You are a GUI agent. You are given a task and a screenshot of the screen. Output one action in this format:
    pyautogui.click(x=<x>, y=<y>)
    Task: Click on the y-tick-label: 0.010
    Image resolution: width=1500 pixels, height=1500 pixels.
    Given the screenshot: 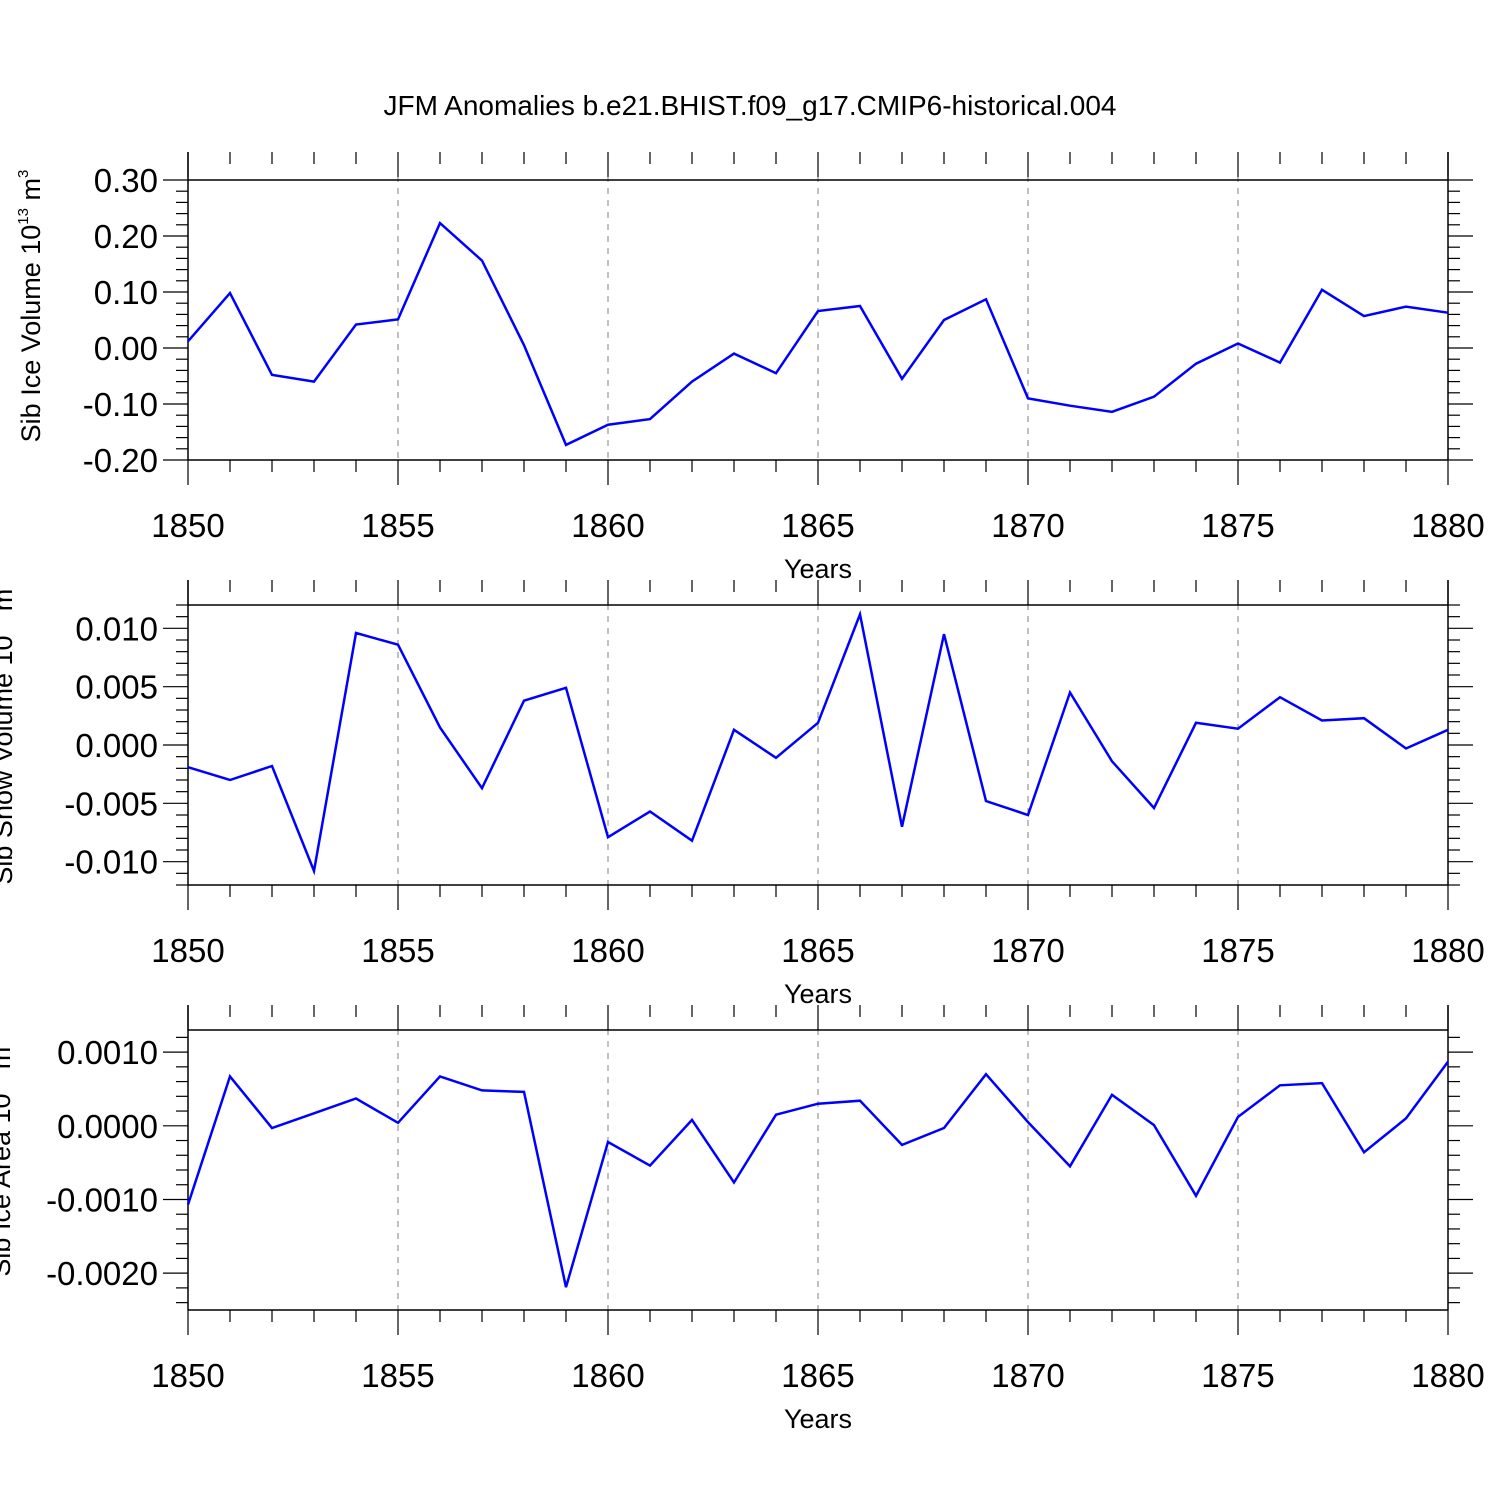 What is the action you would take?
    pyautogui.click(x=116, y=628)
    